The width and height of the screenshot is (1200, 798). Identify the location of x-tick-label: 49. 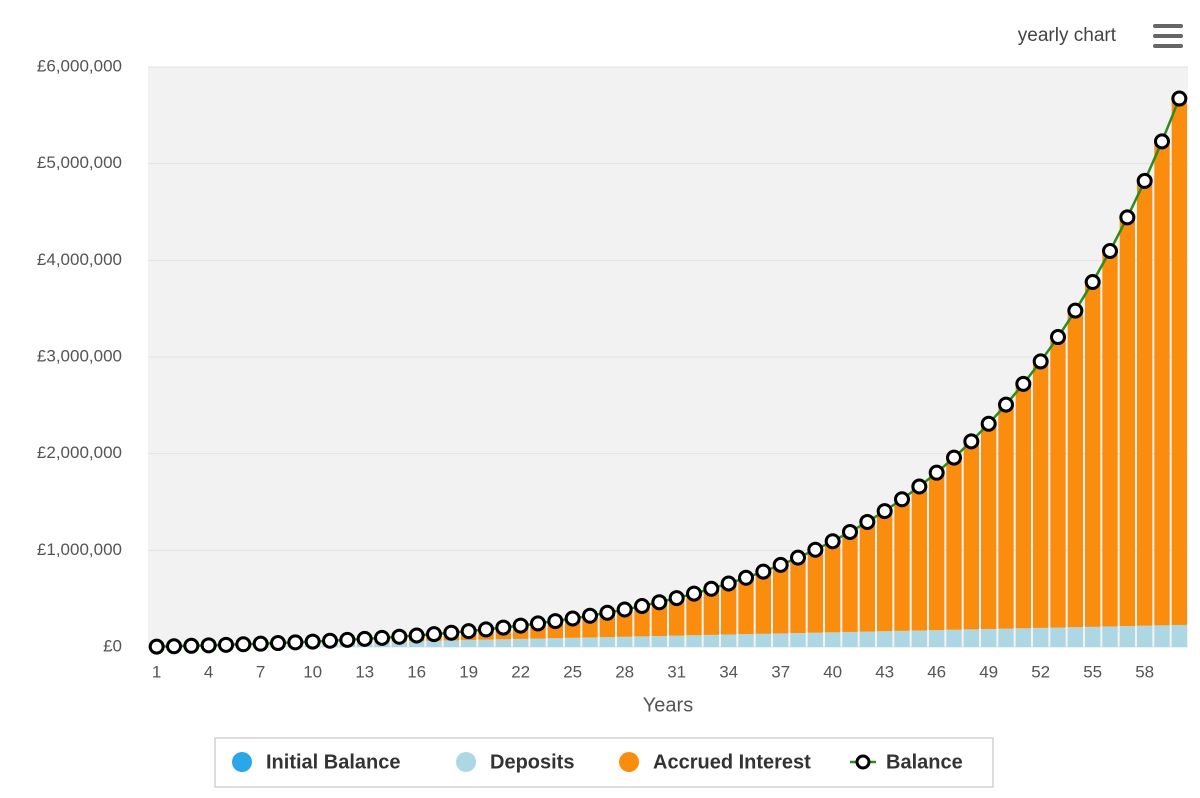
(988, 671).